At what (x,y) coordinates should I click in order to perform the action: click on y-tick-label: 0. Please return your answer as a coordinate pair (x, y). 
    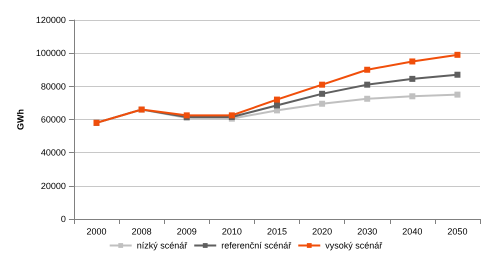
    Looking at the image, I should click on (63, 219).